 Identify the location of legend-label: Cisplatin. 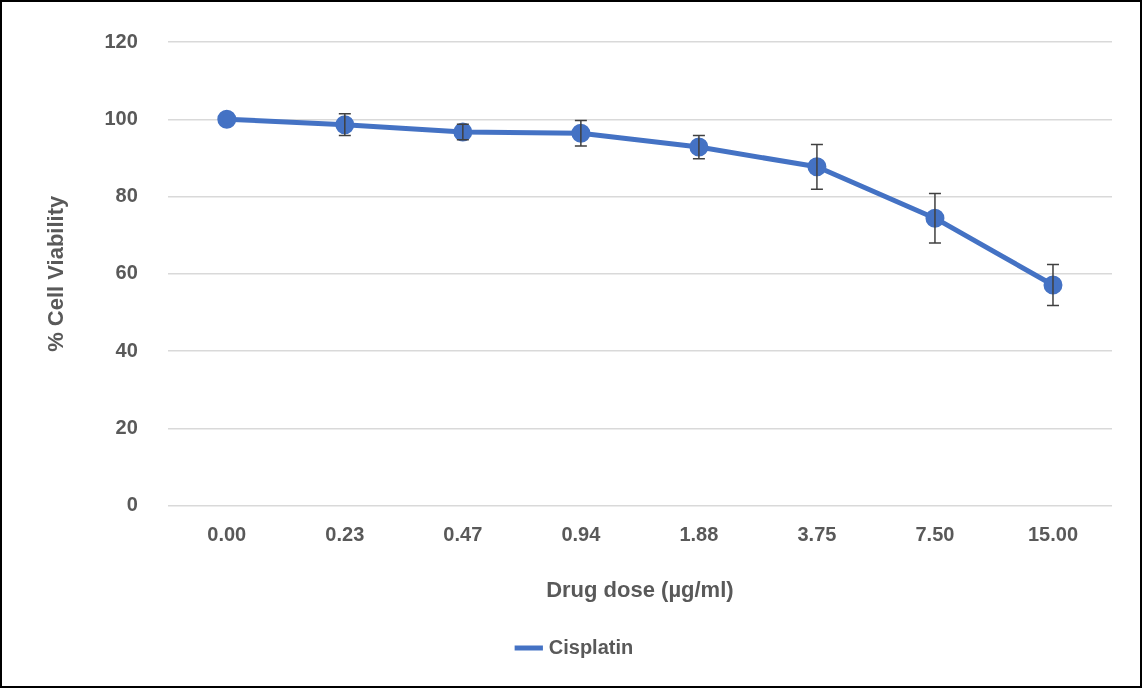
(591, 646).